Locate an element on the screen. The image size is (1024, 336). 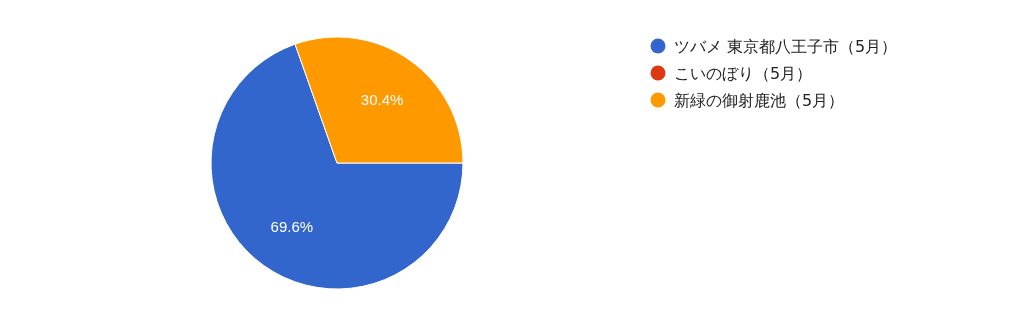
legend-label: ツバメ 東京都八王子市（5月） is located at coordinates (786, 46).